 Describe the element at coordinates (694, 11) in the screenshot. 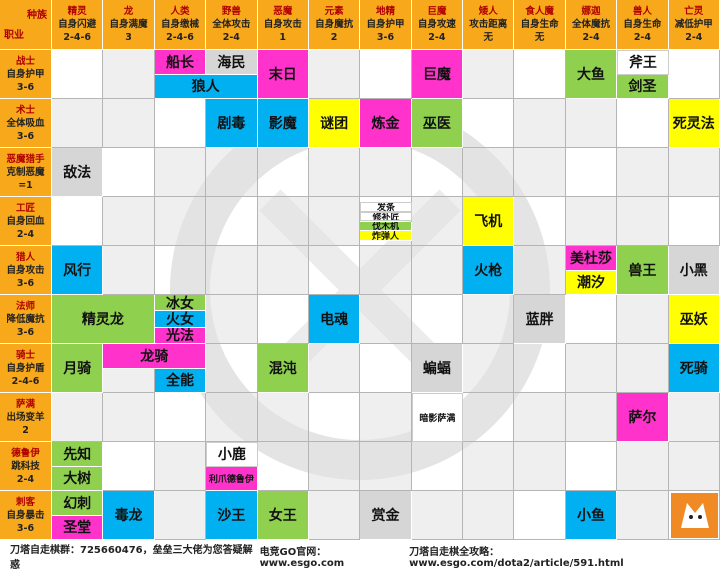

I see `race-name: 亡灵` at that location.